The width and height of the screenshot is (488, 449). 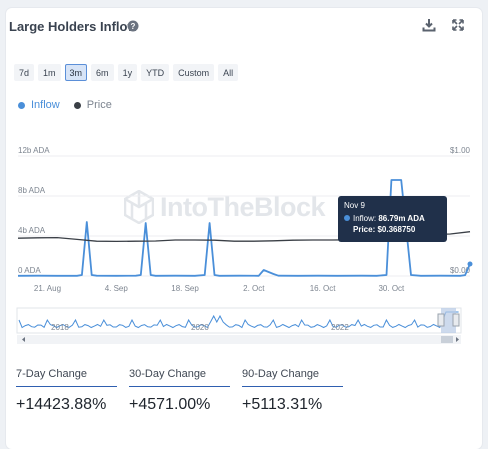 I want to click on timeframe-3m: 3m, so click(x=76, y=72).